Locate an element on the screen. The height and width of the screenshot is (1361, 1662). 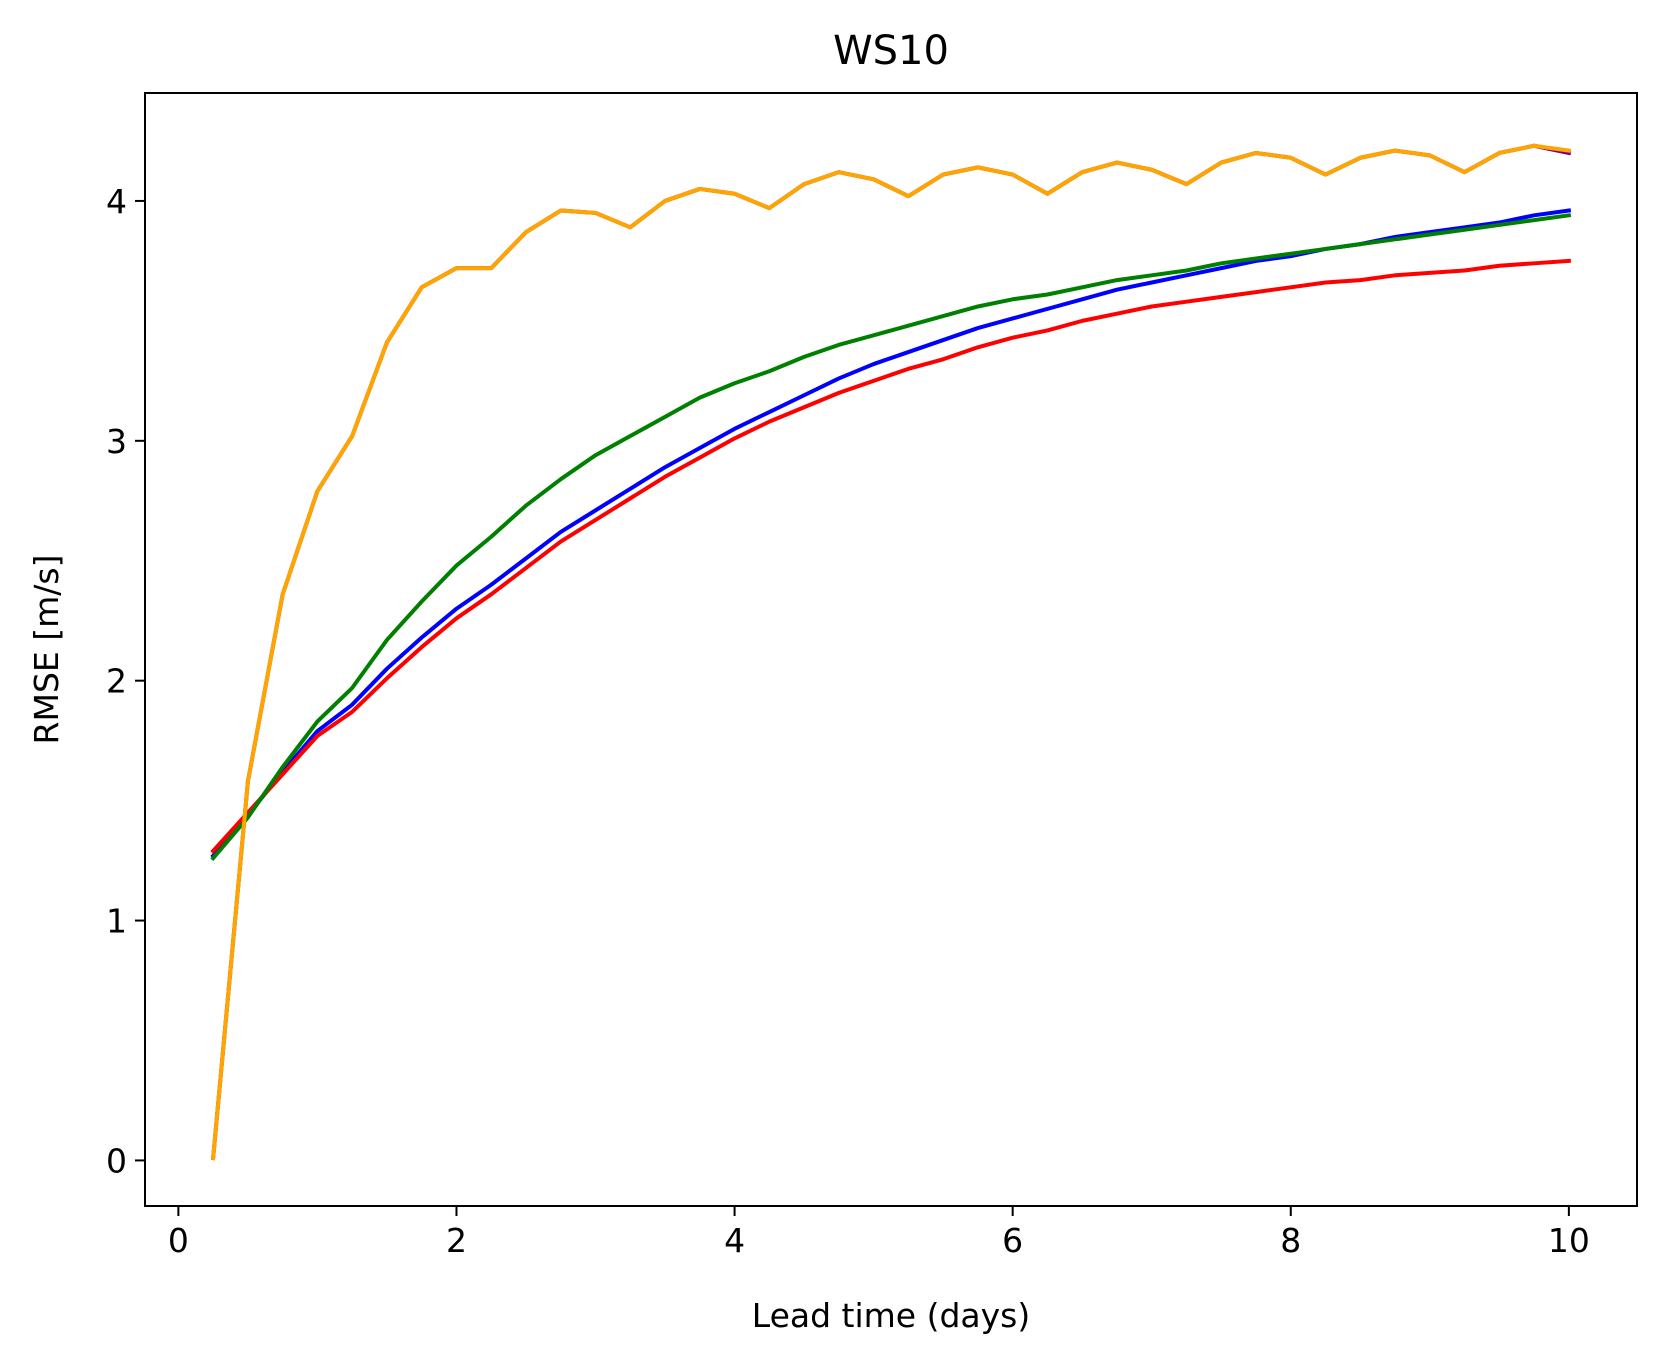
x-tick-label: 10 is located at coordinates (1569, 1240).